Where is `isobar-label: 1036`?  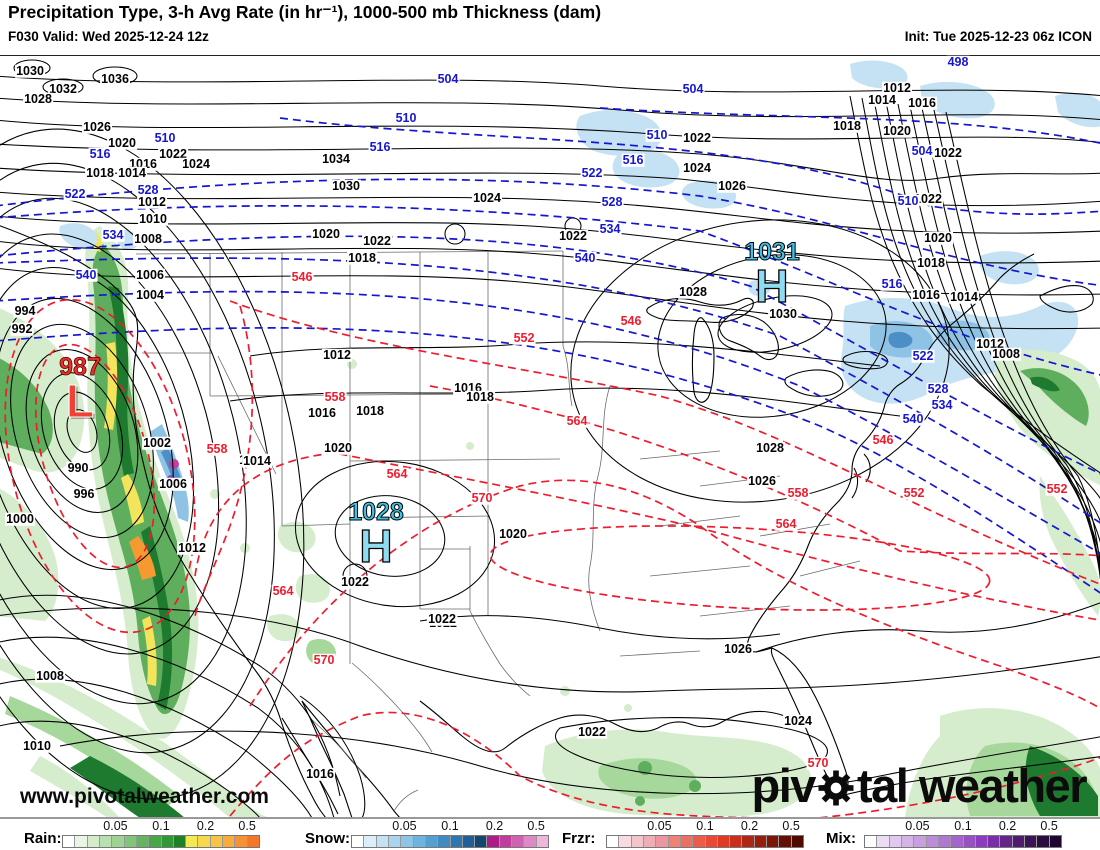
isobar-label: 1036 is located at coordinates (115, 78).